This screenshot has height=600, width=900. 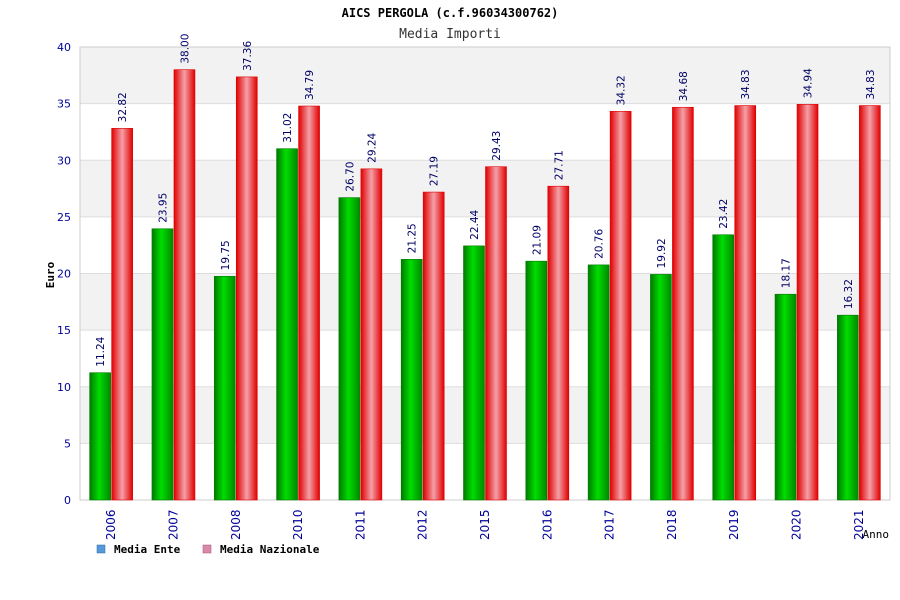 What do you see at coordinates (547, 524) in the screenshot?
I see `x-tick-label: 2016` at bounding box center [547, 524].